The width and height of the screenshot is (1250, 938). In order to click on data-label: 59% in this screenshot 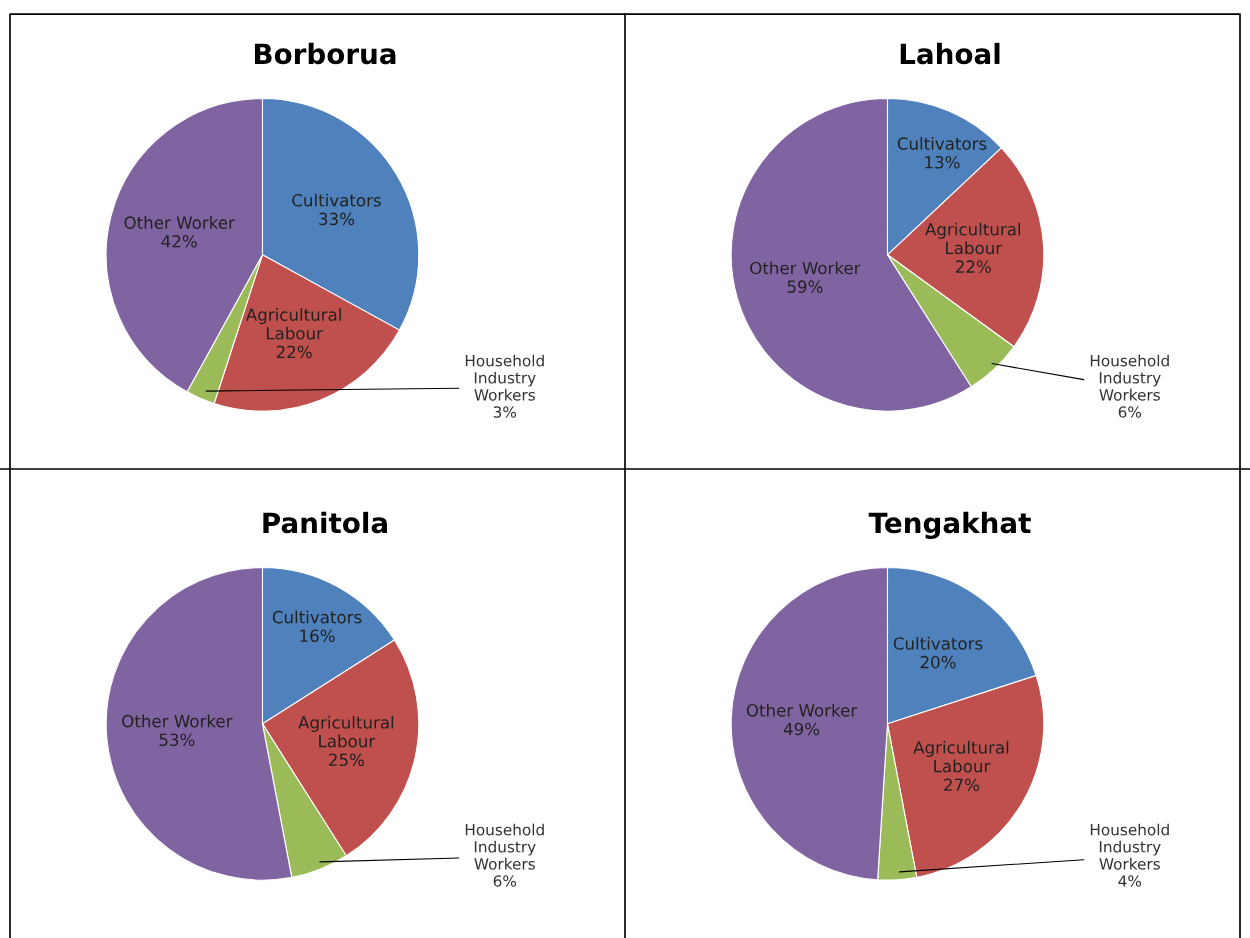, I will do `click(805, 286)`.